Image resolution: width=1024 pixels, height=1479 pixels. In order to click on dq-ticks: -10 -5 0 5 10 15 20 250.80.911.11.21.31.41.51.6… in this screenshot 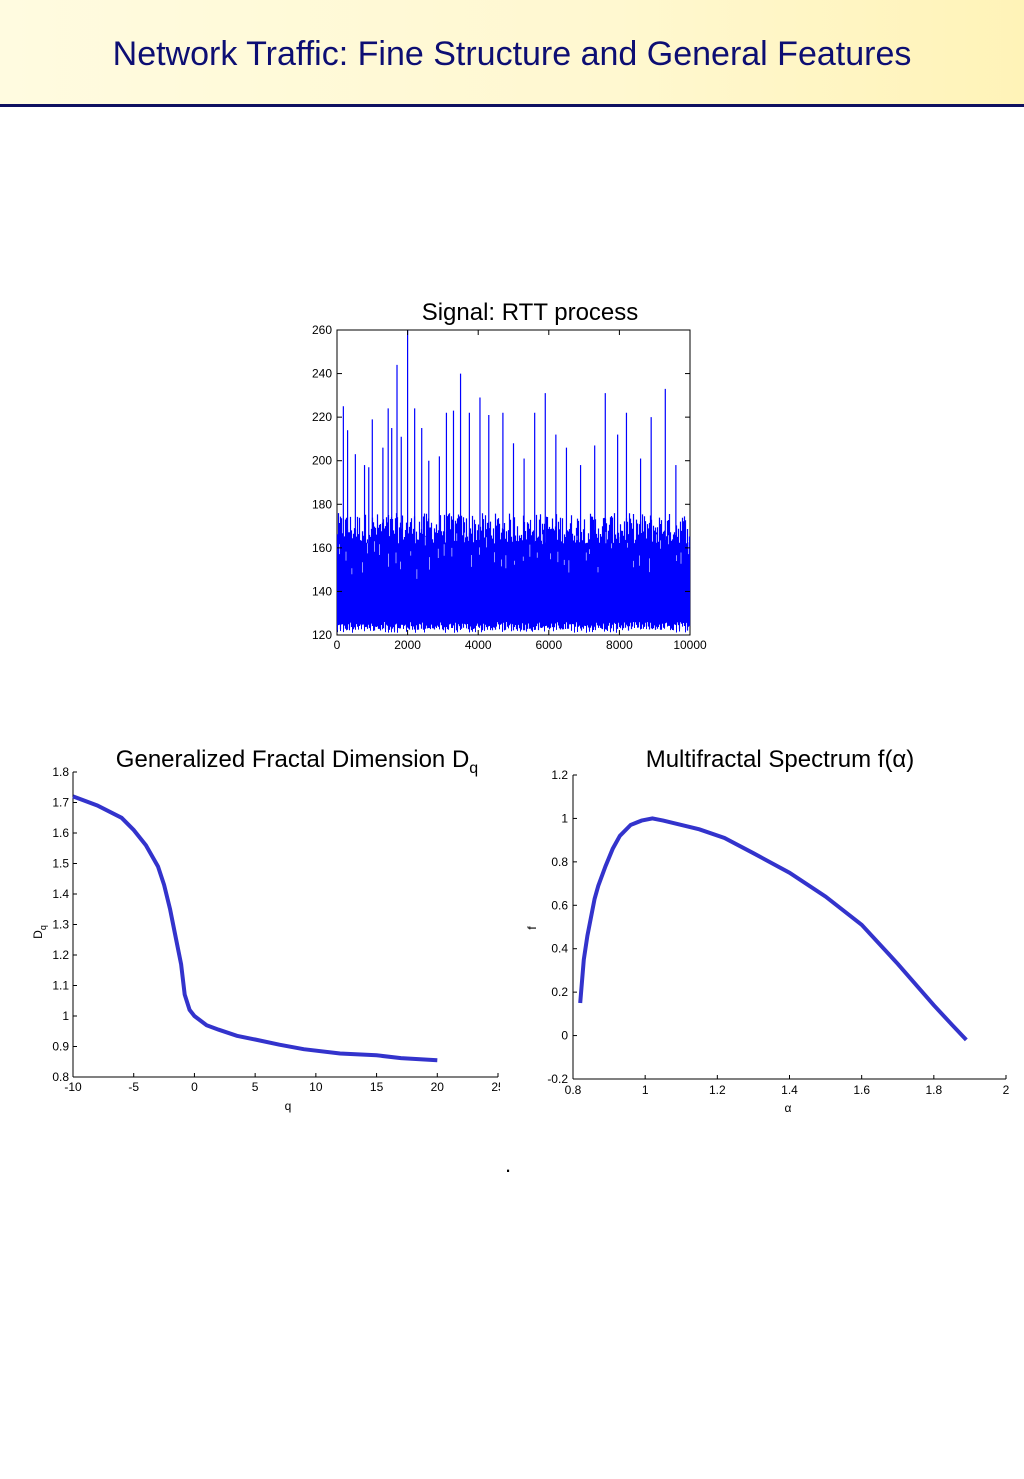, I will do `click(280, 931)`.